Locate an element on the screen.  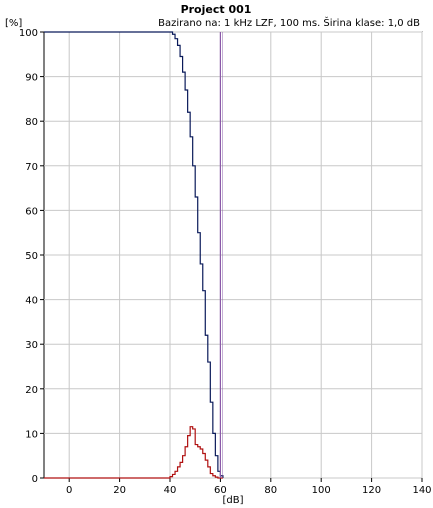
y-tick-label: 40 is located at coordinates (31, 301).